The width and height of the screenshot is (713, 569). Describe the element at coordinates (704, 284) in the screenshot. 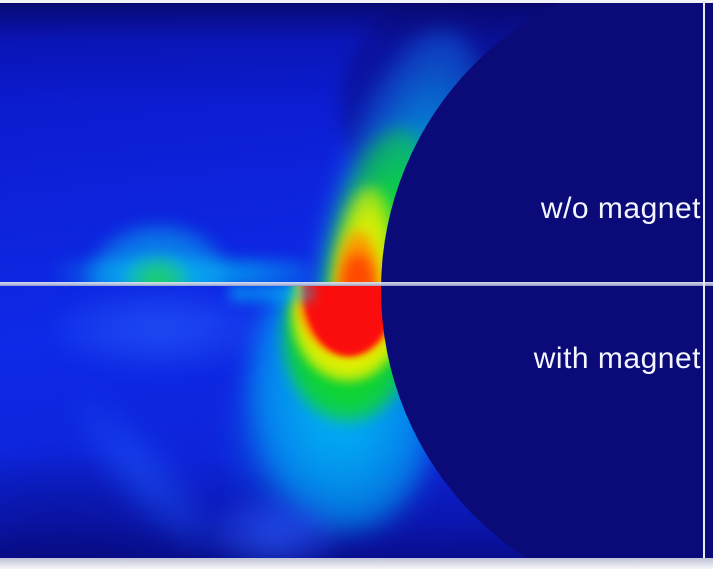

I see `frame-right-line` at that location.